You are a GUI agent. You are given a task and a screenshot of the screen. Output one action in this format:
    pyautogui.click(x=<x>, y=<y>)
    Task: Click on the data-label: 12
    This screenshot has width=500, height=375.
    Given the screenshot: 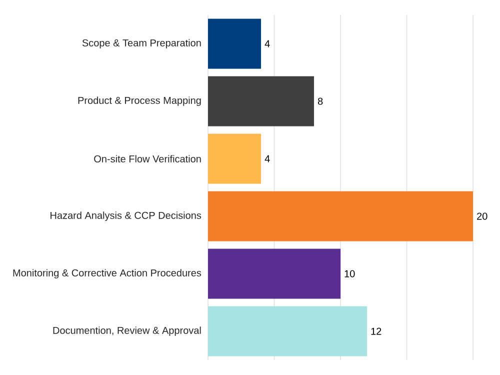 What is the action you would take?
    pyautogui.click(x=376, y=331)
    